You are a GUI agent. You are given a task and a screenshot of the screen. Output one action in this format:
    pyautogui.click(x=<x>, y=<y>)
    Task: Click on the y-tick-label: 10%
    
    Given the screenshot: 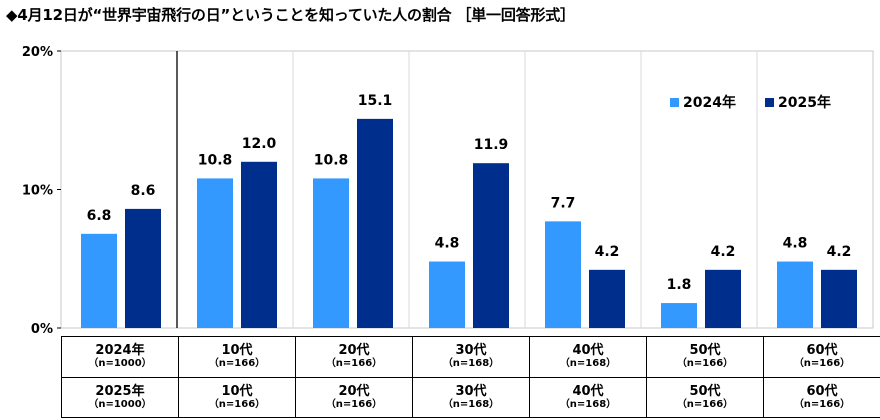 What is the action you would take?
    pyautogui.click(x=37, y=191)
    